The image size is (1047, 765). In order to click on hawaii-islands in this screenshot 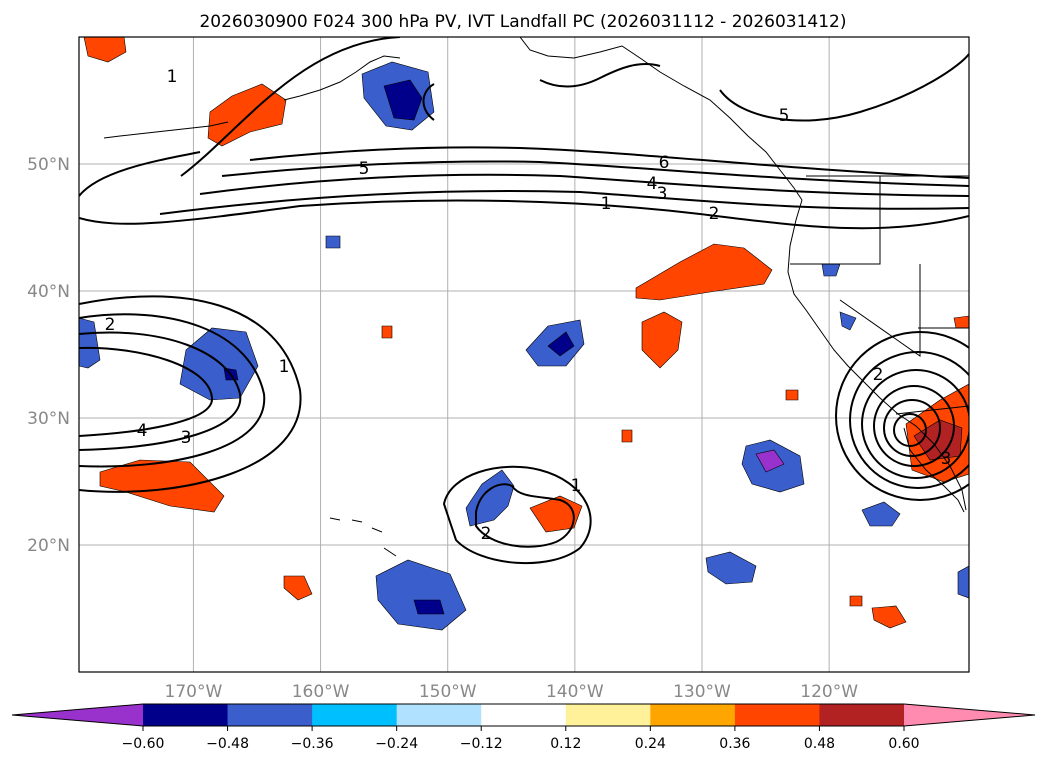, I will do `click(363, 537)`.